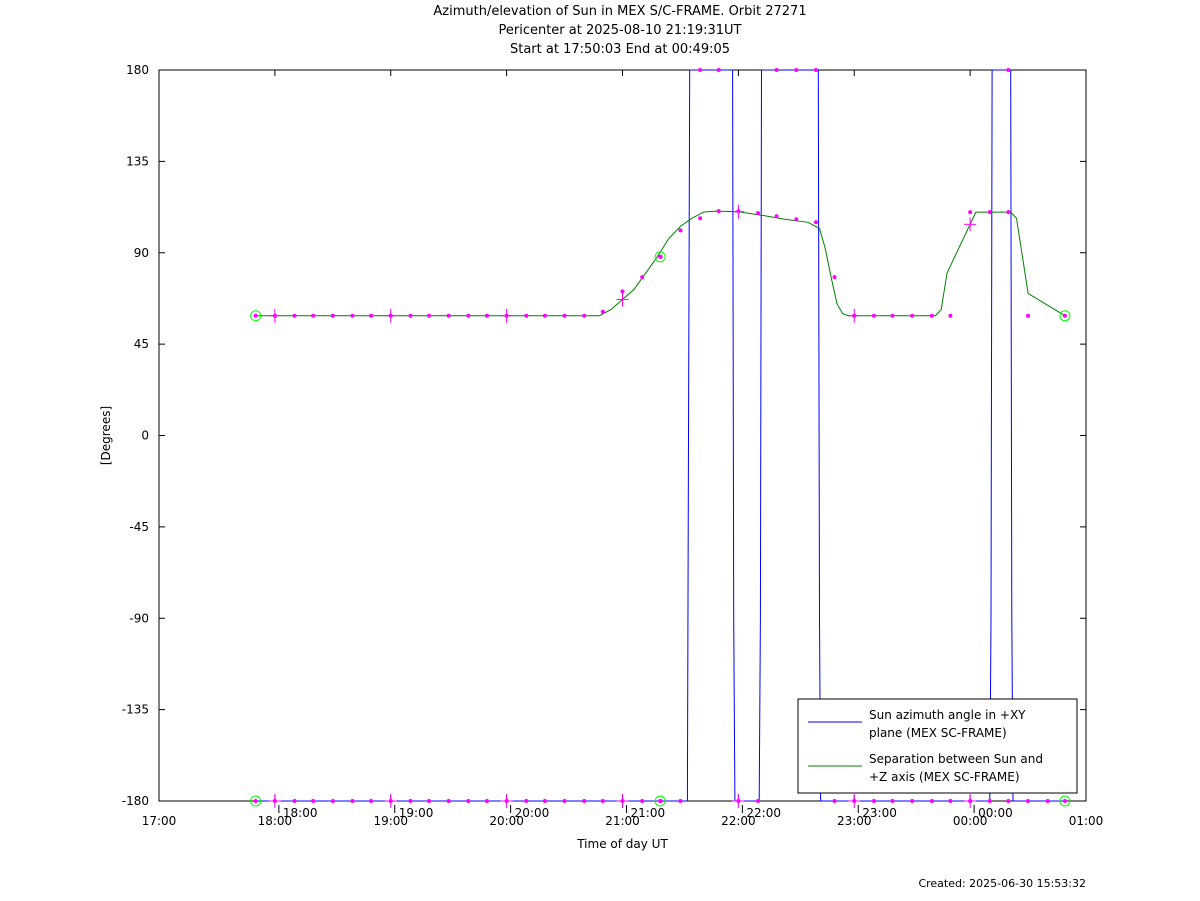  I want to click on chart-title-line3: Start at 17:50:03 End at 00:49:05, so click(620, 49).